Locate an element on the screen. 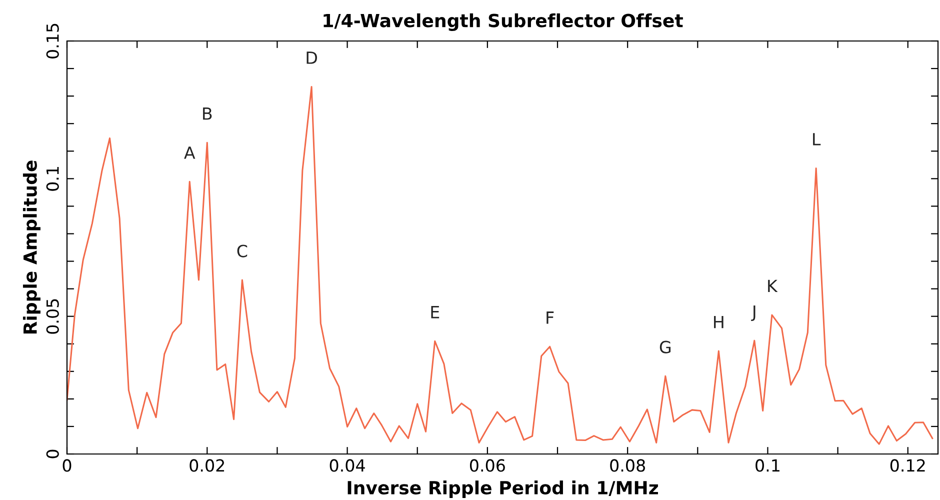  x-tick-label: 0.06 is located at coordinates (487, 465).